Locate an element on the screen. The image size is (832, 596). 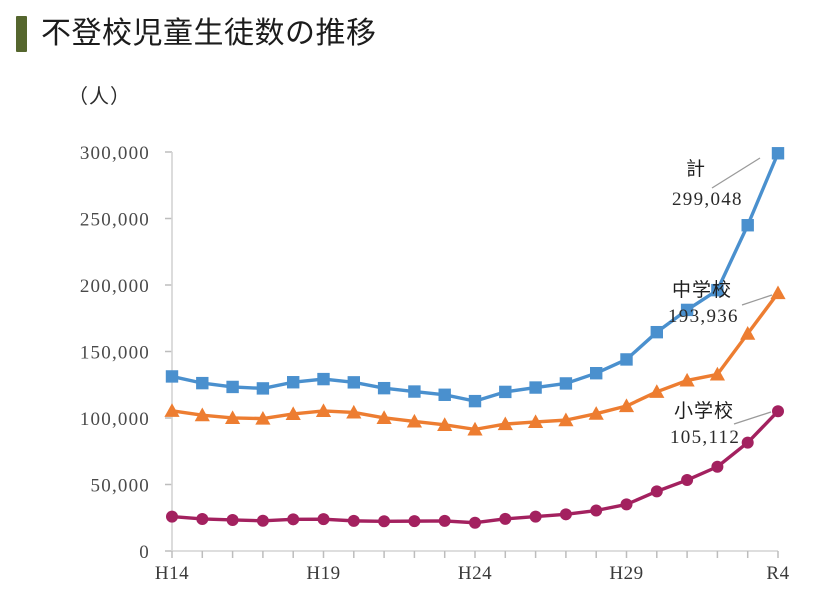
y-axis-tick-label: 250,000 is located at coordinates (115, 220).